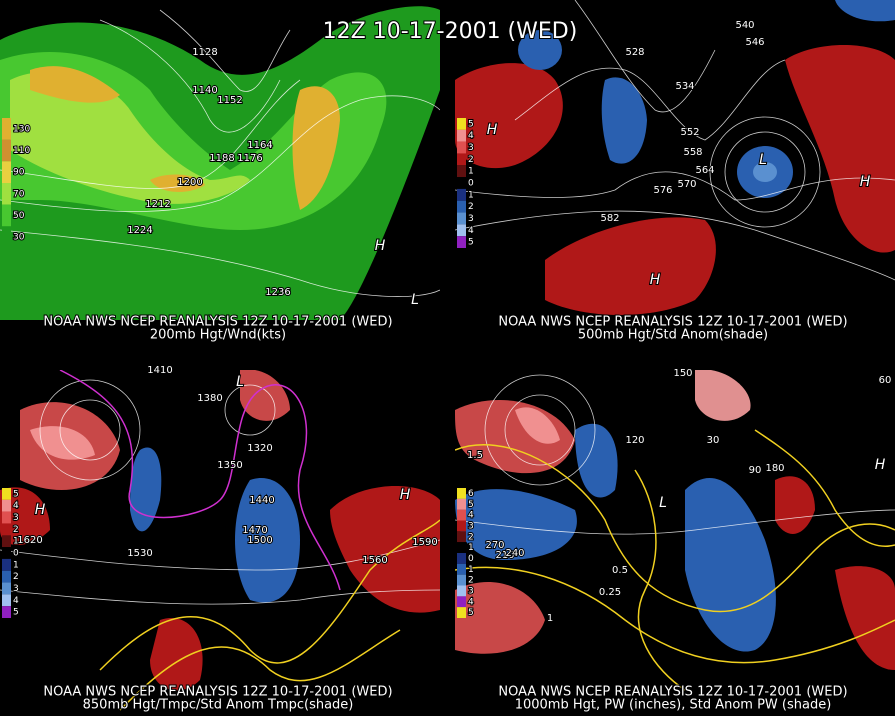 The width and height of the screenshot is (895, 716). I want to click on legend-label: 30, so click(19, 238).